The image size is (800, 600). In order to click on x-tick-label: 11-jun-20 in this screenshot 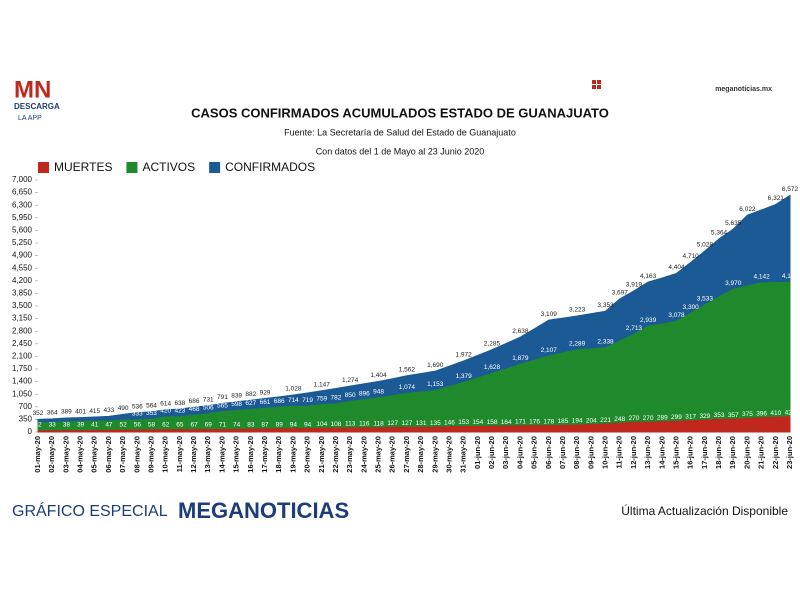, I will do `click(619, 452)`.